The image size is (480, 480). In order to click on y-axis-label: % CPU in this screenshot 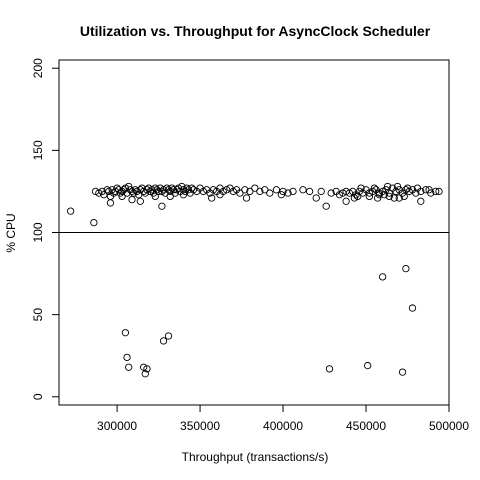, I will do `click(11, 232)`.